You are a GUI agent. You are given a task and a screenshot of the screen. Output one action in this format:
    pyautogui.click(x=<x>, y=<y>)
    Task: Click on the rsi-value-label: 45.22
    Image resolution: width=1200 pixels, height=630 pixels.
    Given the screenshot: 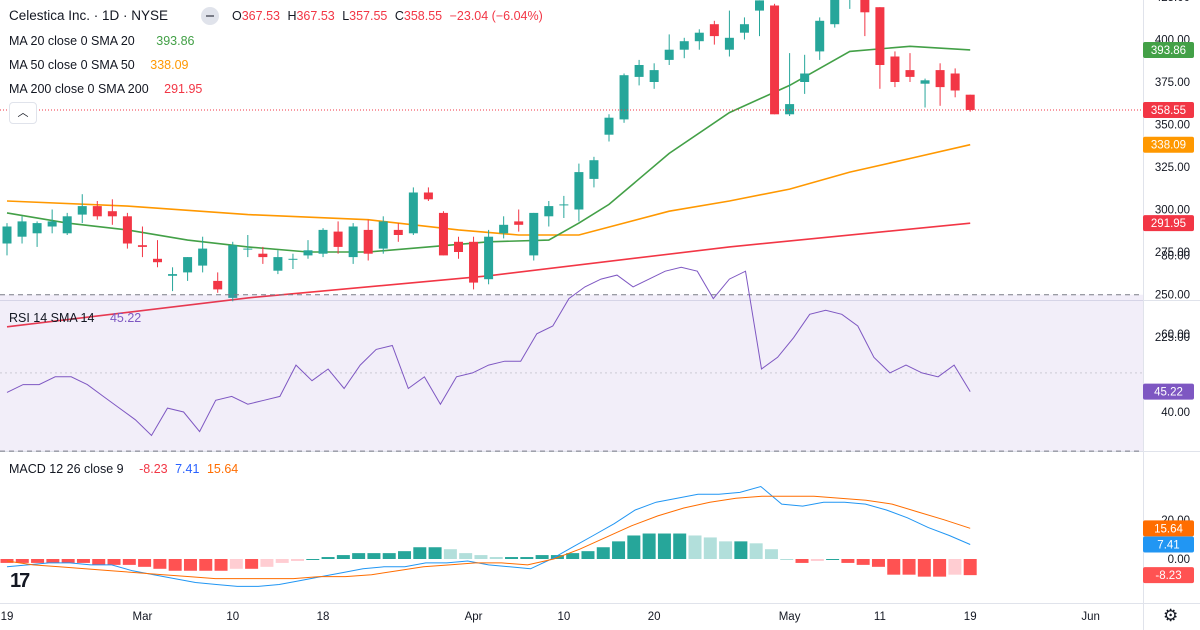 What is the action you would take?
    pyautogui.click(x=1168, y=393)
    